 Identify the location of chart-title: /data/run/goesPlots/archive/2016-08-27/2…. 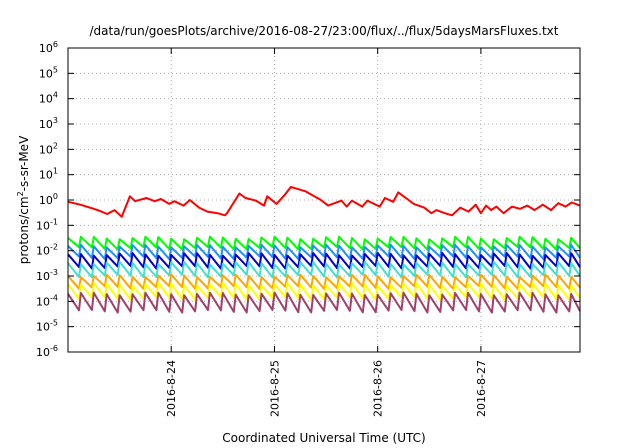
(324, 31).